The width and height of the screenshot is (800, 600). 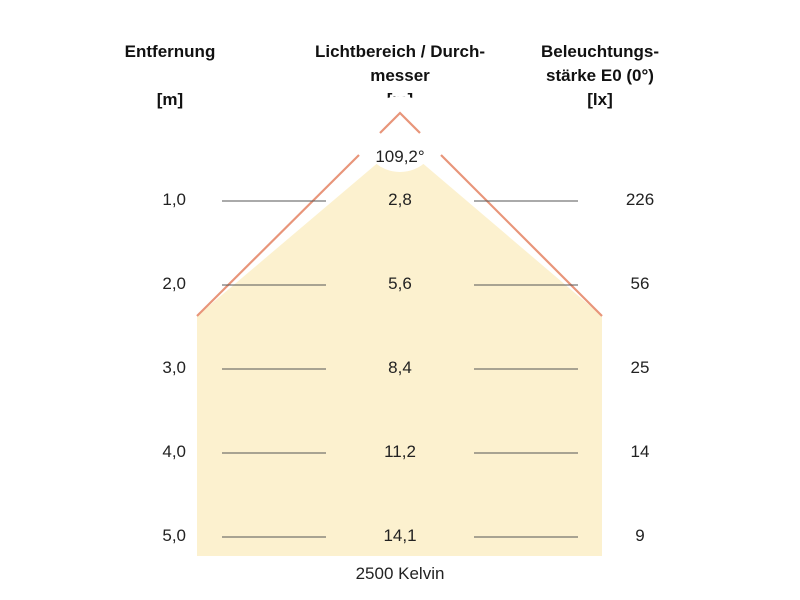 What do you see at coordinates (600, 99) in the screenshot?
I see `illuminance-header-unit: [lx]` at bounding box center [600, 99].